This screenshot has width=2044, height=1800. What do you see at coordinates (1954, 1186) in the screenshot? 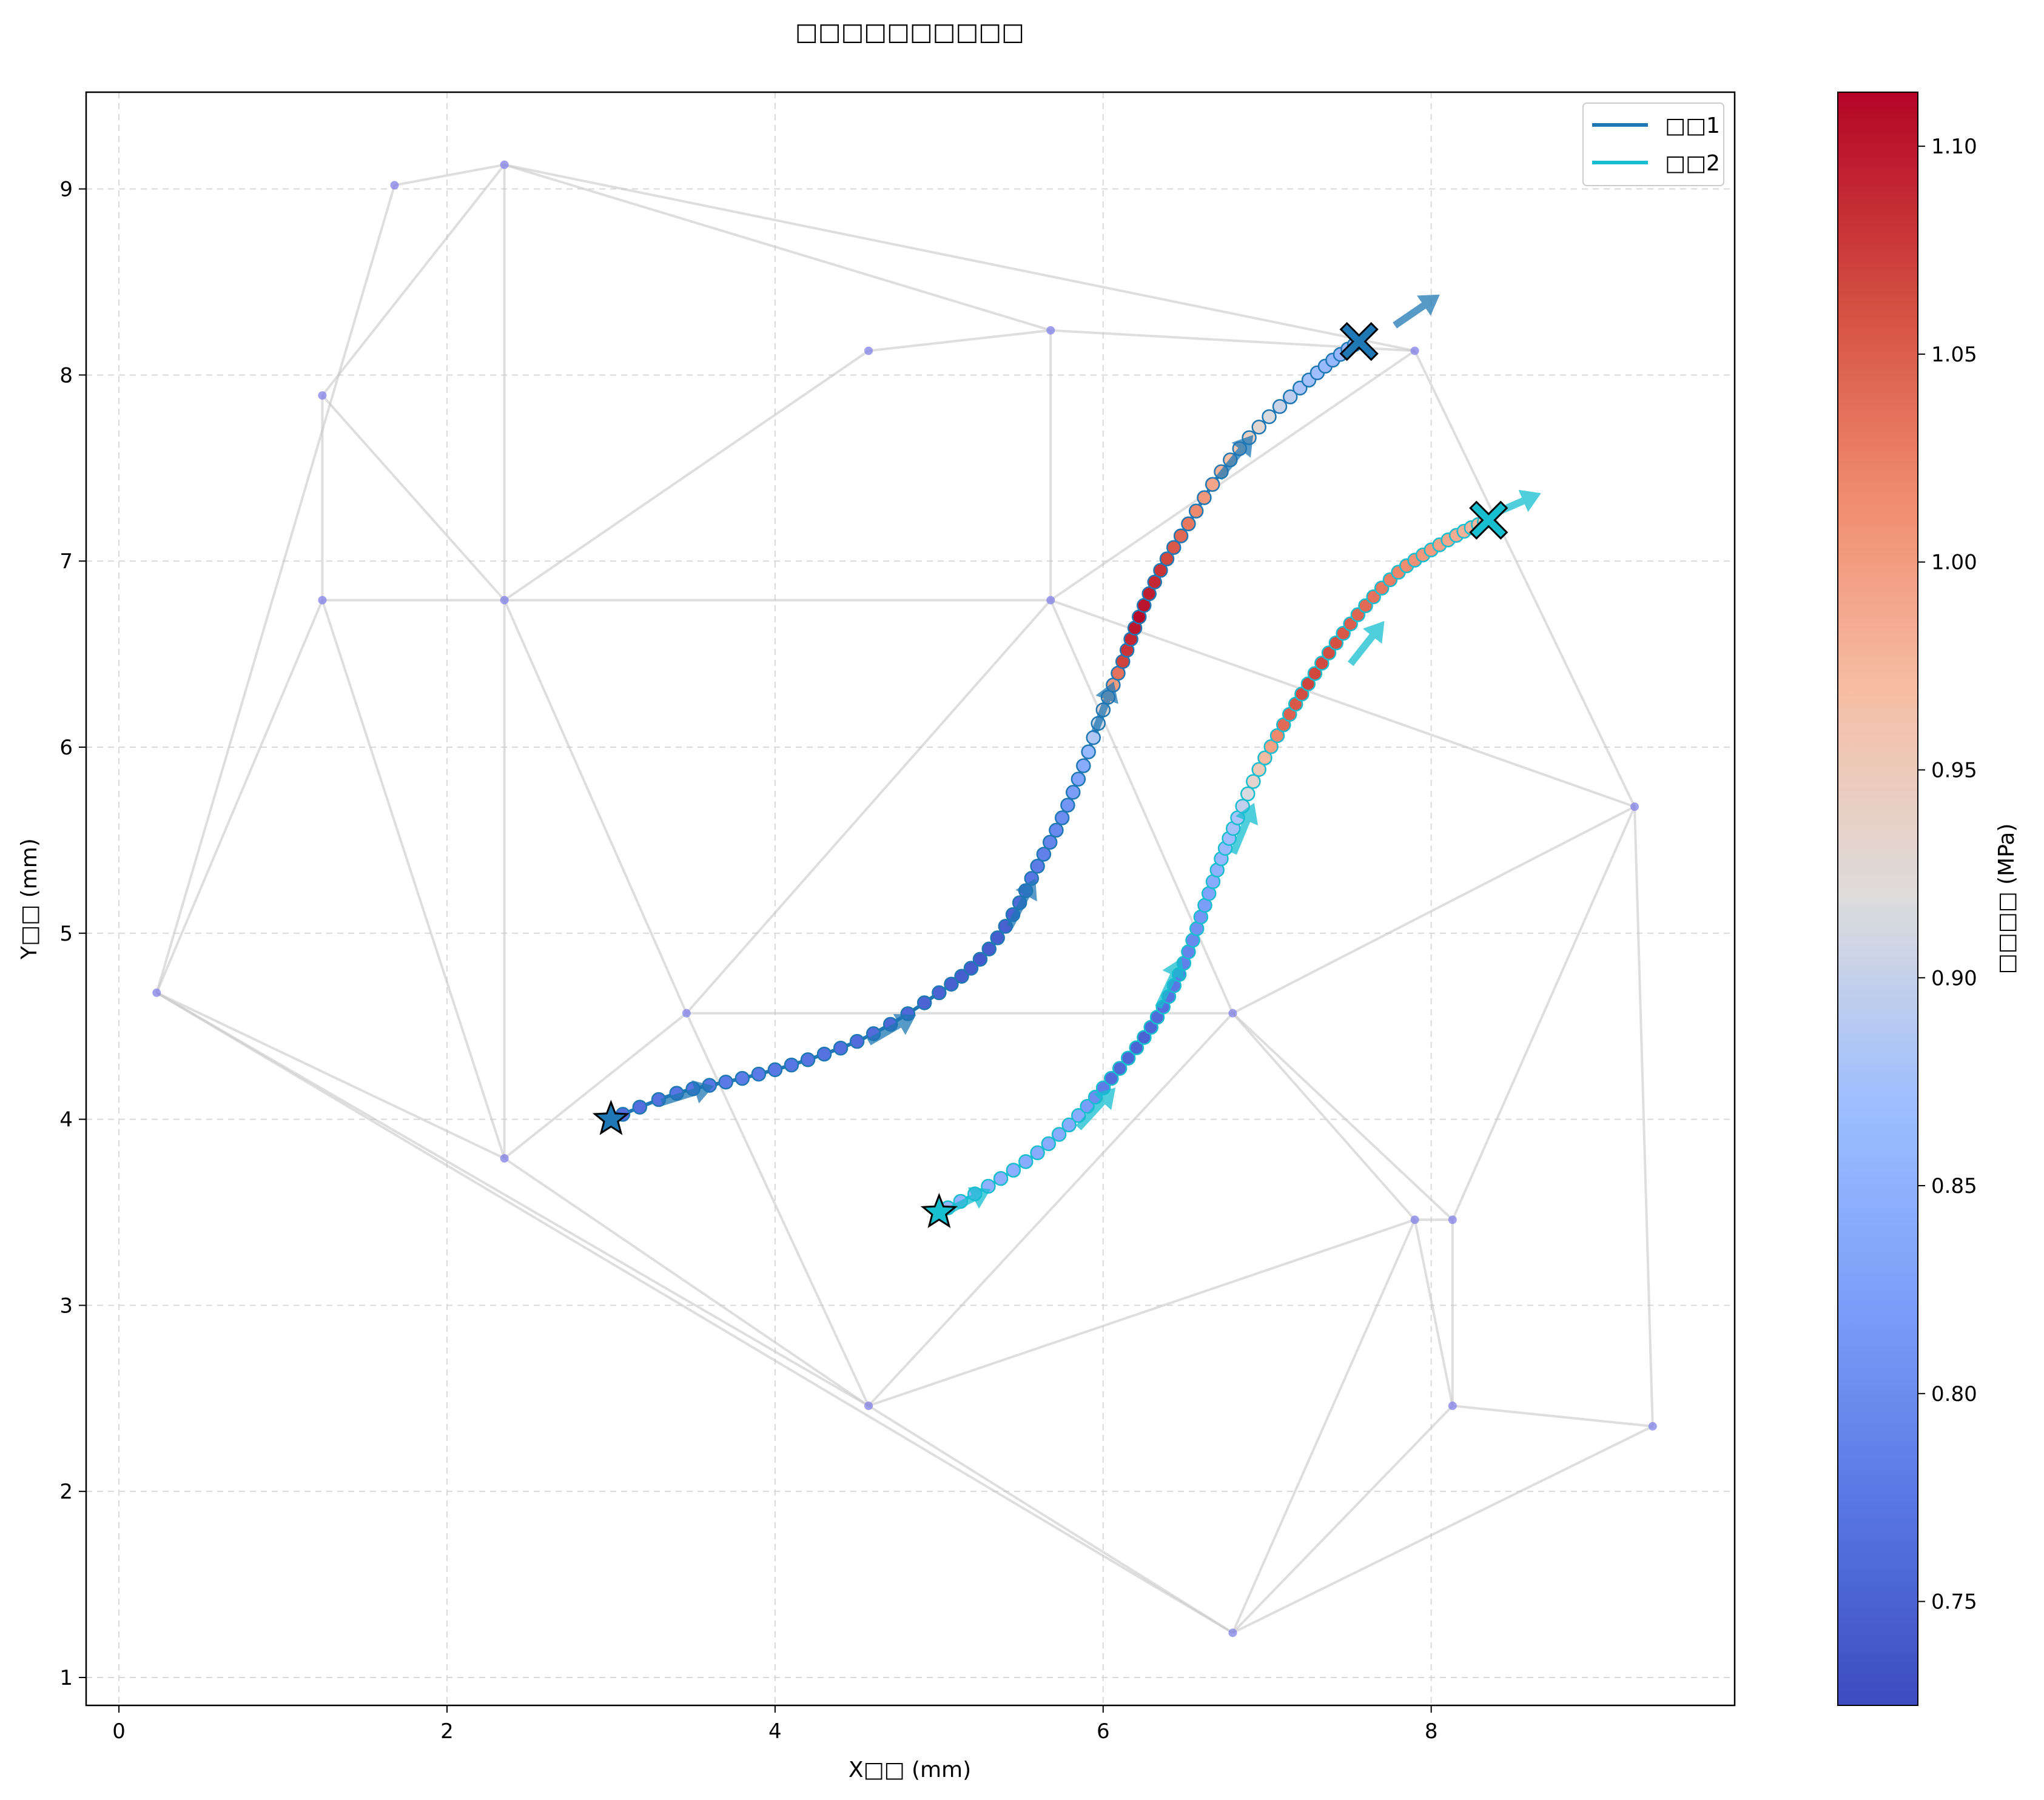
I see `colorbar-tick-label: 0.85` at bounding box center [1954, 1186].